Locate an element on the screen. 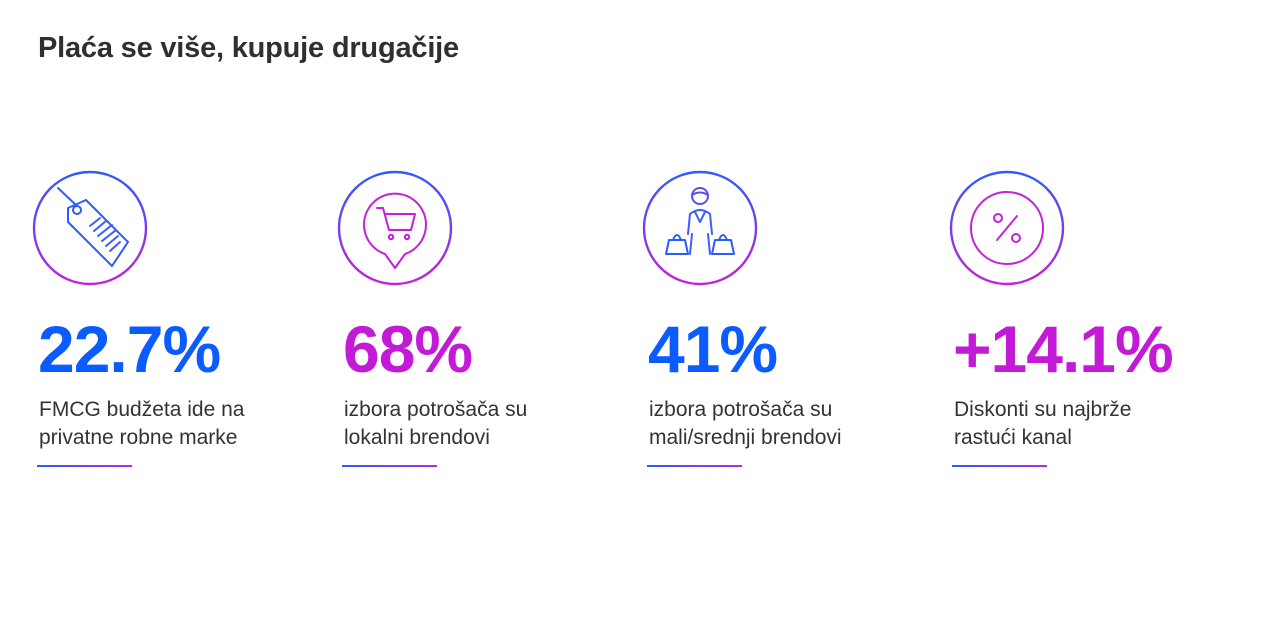  stat-value: 41% is located at coordinates (713, 349).